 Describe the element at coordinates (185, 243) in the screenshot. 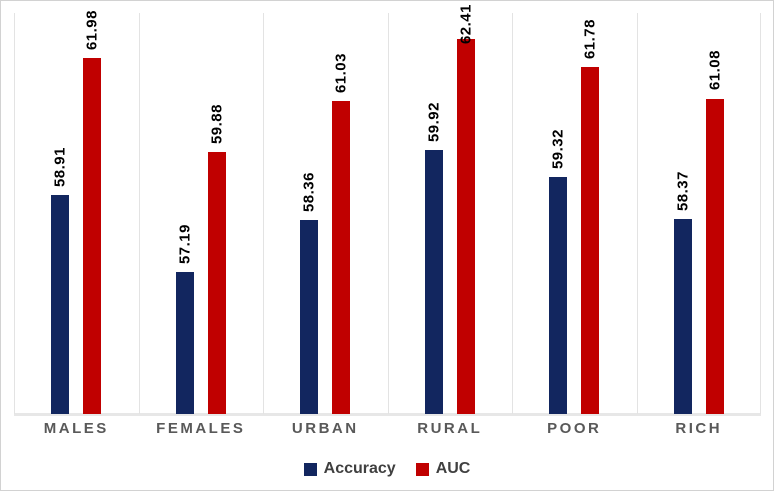

I see `bar-value-label: 57.19` at that location.